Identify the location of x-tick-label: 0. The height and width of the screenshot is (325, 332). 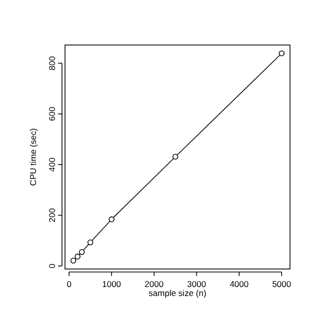
(69, 284).